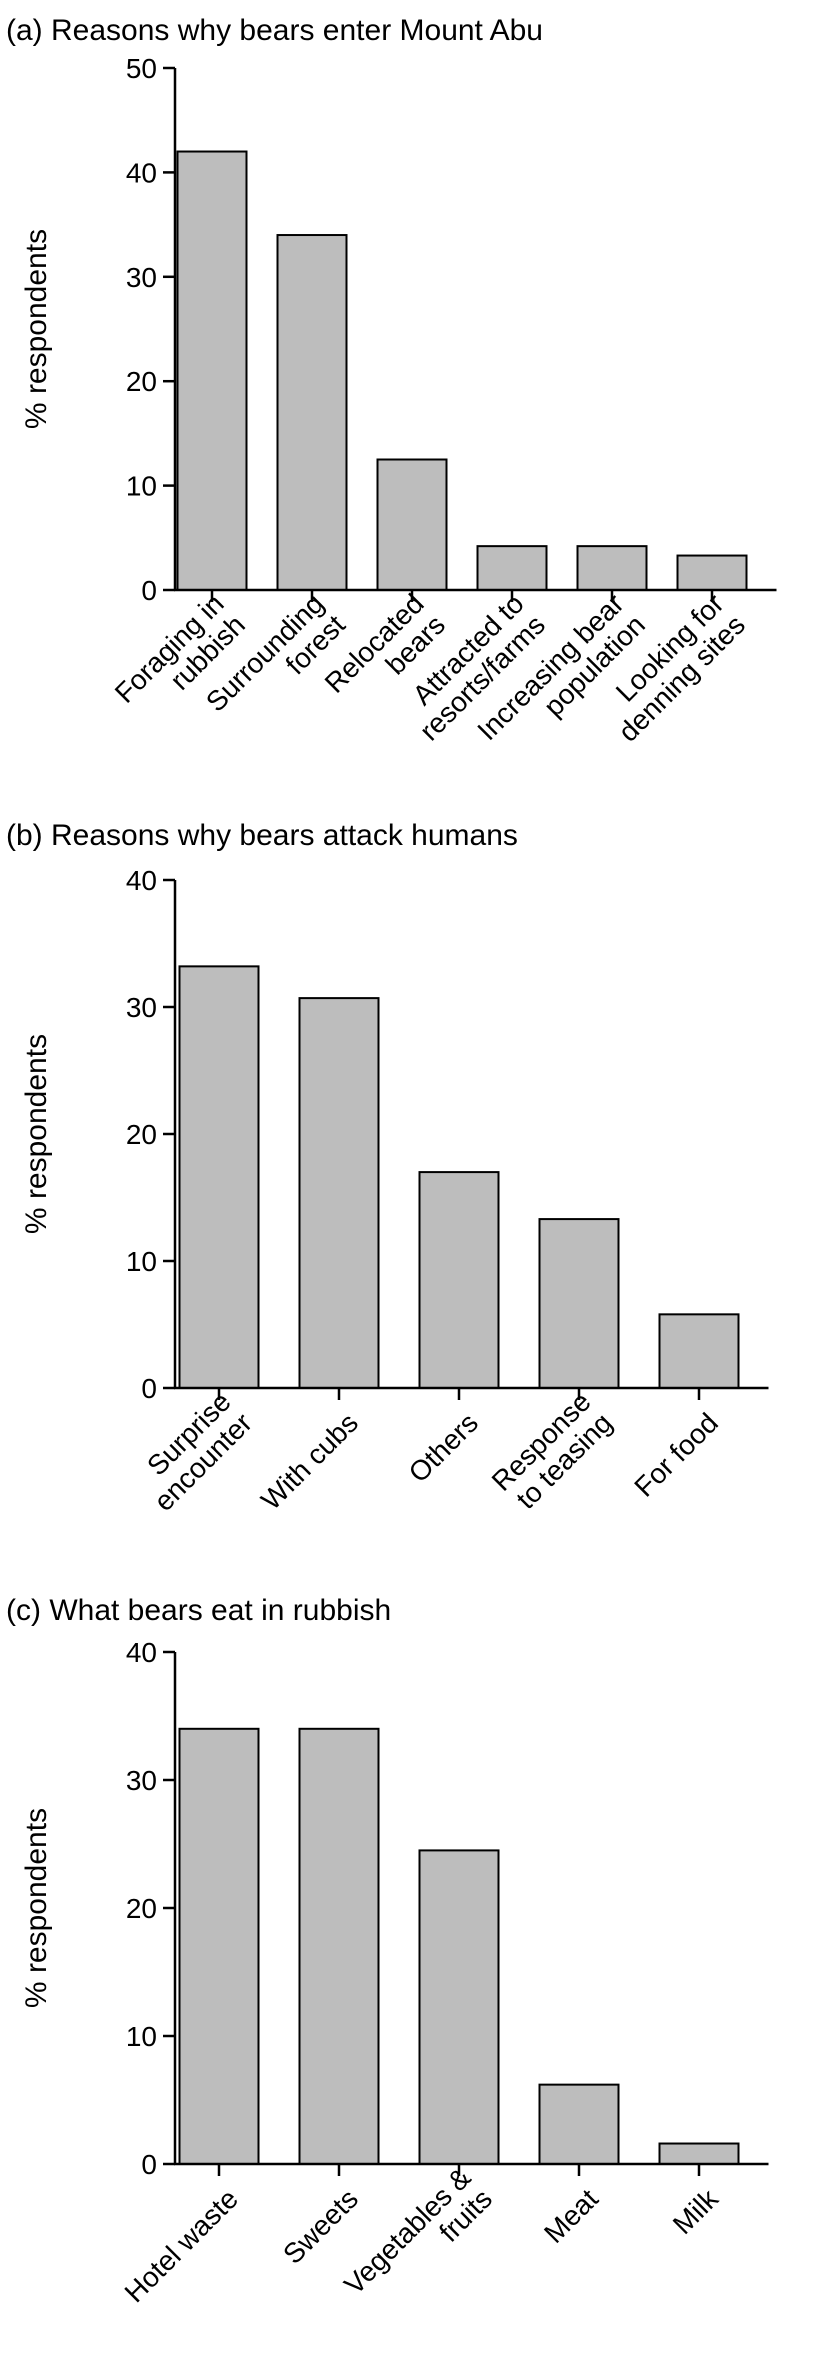  I want to click on x-tick-label-line: Milk, so click(696, 2211).